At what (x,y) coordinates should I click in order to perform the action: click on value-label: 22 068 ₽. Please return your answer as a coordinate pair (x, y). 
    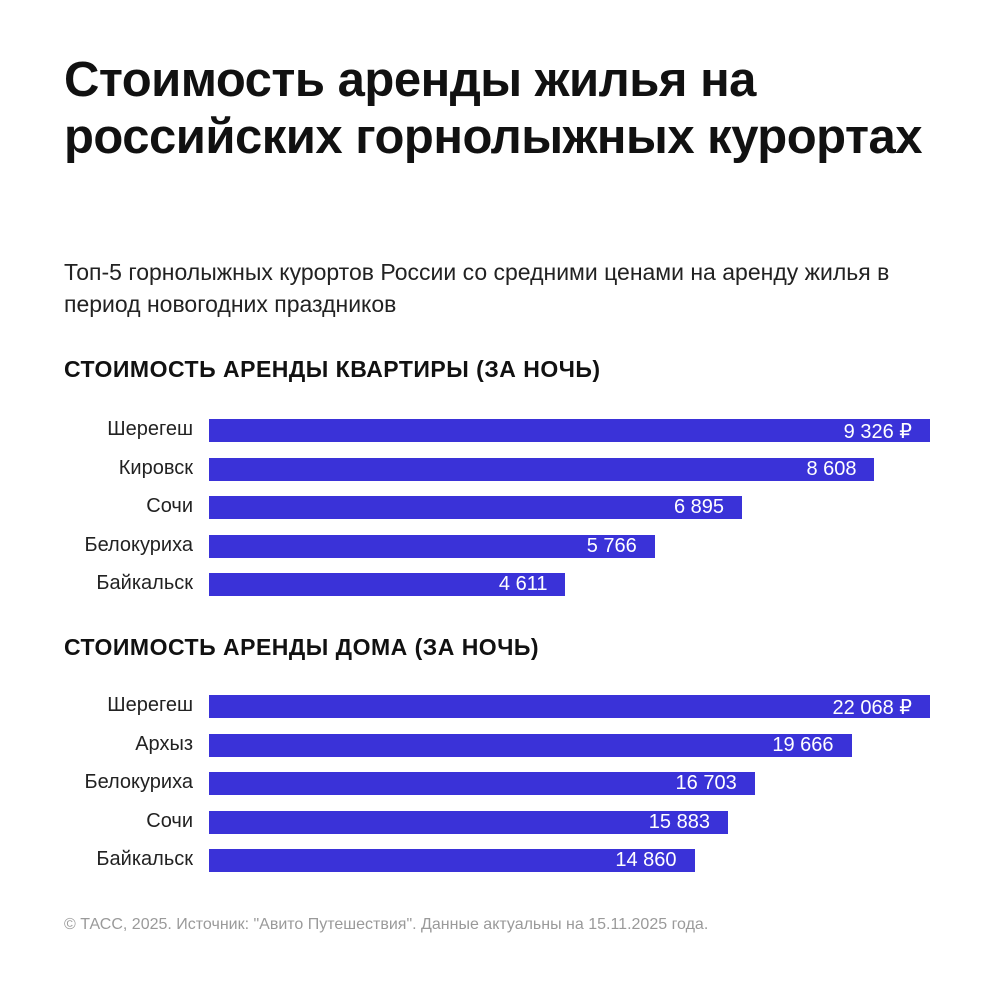
    Looking at the image, I should click on (872, 708).